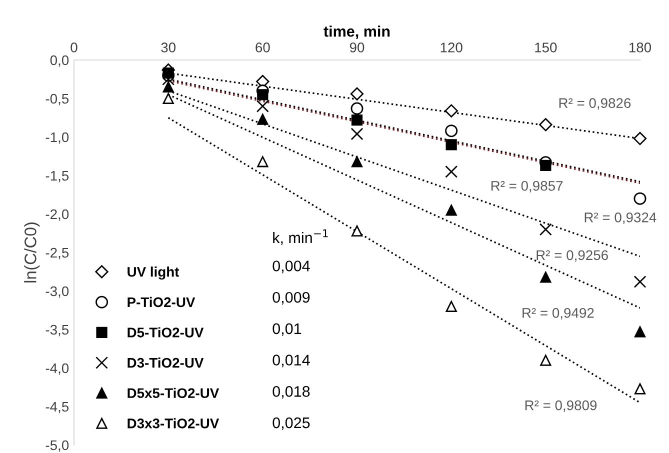 The height and width of the screenshot is (453, 669). I want to click on y-tick-label: 0,0, so click(59, 61).